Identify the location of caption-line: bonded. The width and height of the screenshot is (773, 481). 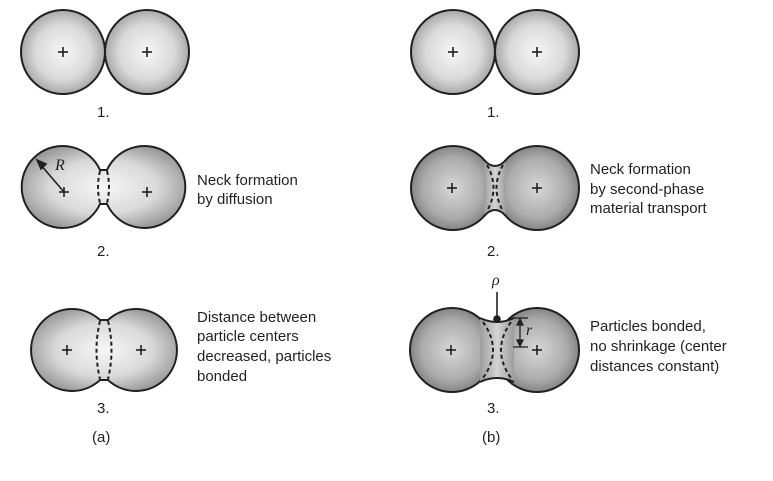
(222, 376).